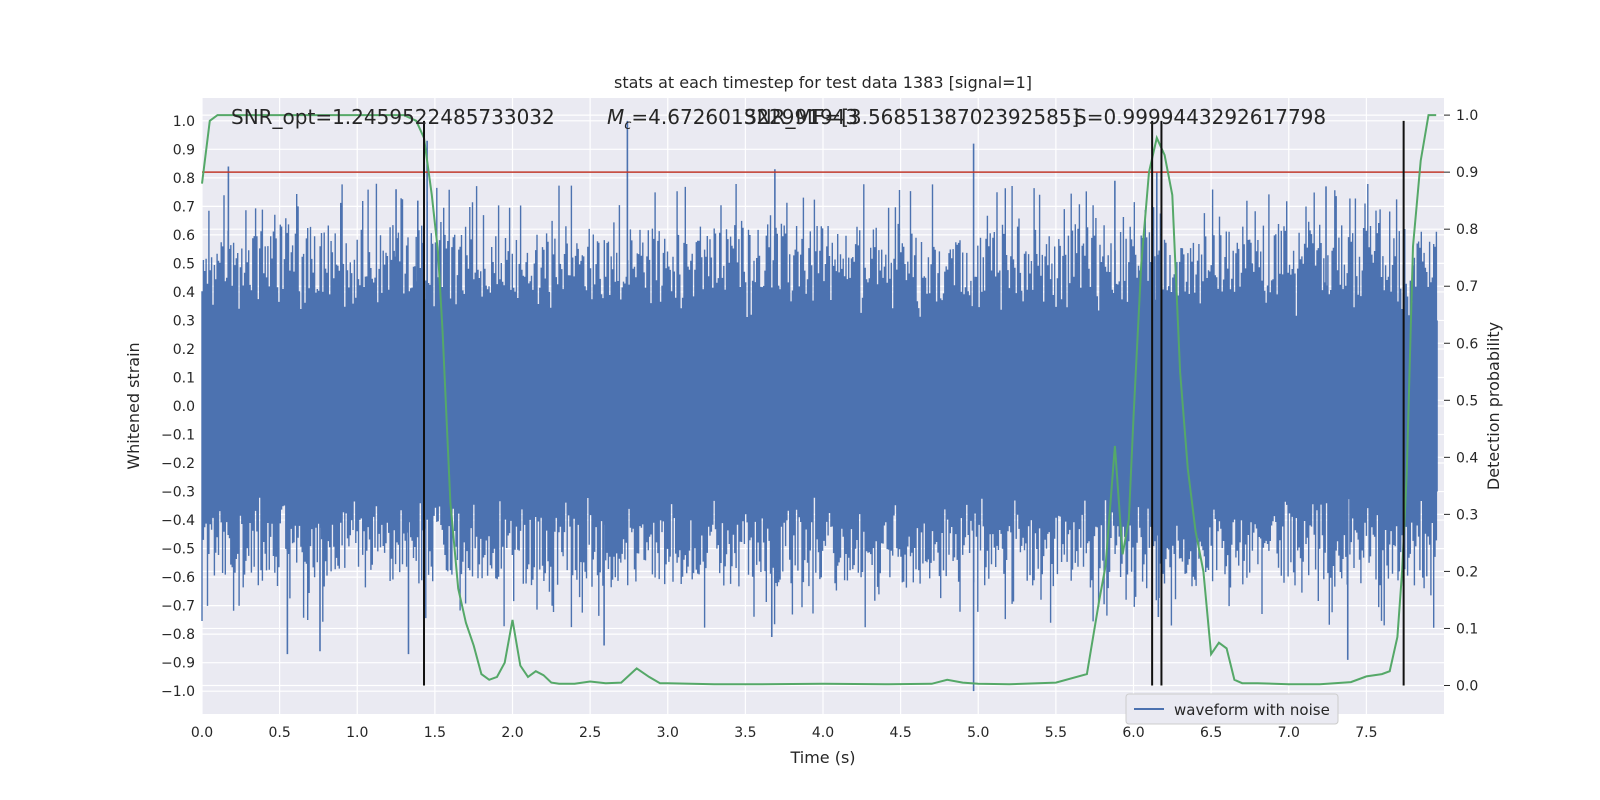  What do you see at coordinates (184, 150) in the screenshot?
I see `y-left-tick-label: 0.9` at bounding box center [184, 150].